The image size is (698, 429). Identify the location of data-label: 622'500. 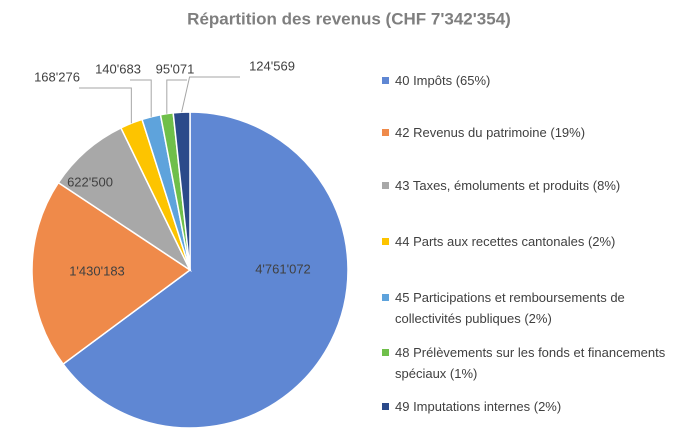
(90, 181).